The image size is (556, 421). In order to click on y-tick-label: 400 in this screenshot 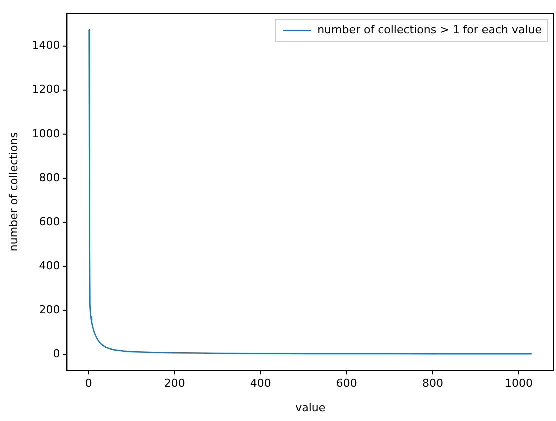, I will do `click(49, 265)`.